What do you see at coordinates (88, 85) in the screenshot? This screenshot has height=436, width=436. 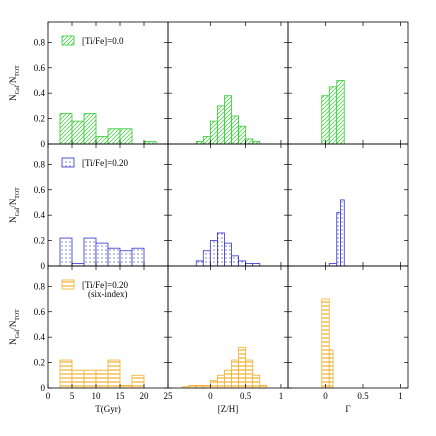 I see `panel: 0 0.2 0.4 0.6 0.8 NGal/NTOT [Ti/Fe]=0.0` at bounding box center [88, 85].